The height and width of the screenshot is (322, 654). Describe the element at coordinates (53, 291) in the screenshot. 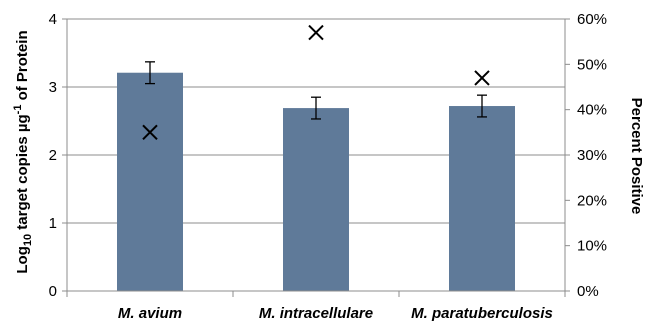

I see `y-tick-label-left: 0` at that location.